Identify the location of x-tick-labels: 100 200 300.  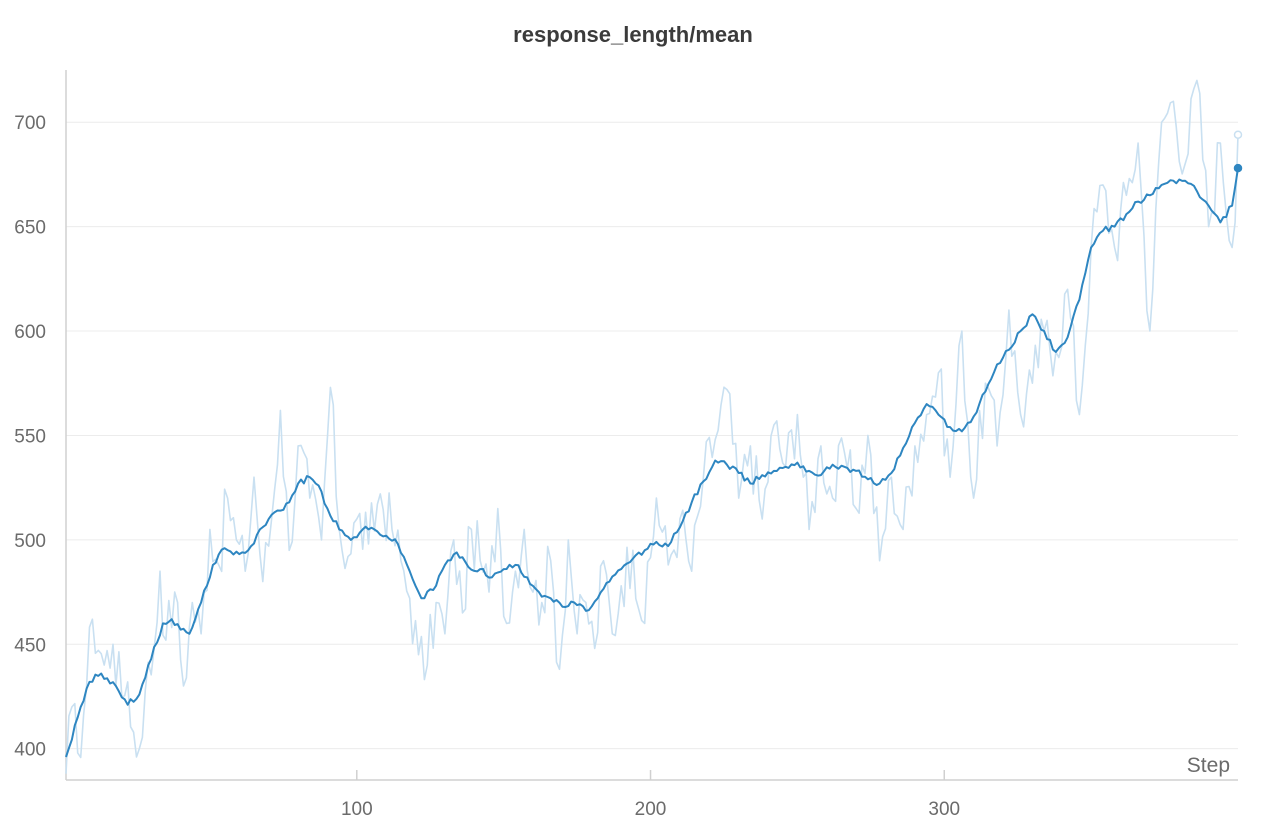
(650, 795).